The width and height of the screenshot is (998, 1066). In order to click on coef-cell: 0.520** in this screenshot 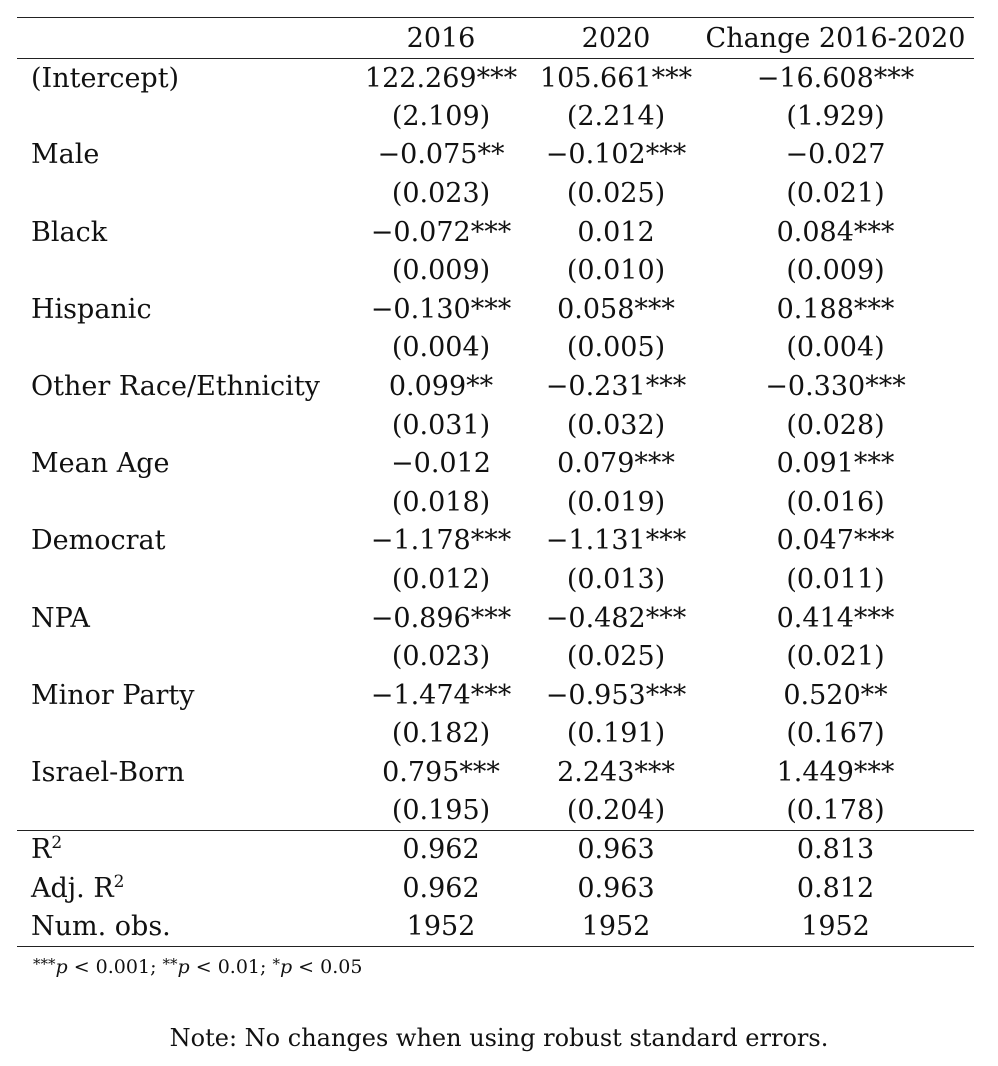, I will do `click(835, 695)`.